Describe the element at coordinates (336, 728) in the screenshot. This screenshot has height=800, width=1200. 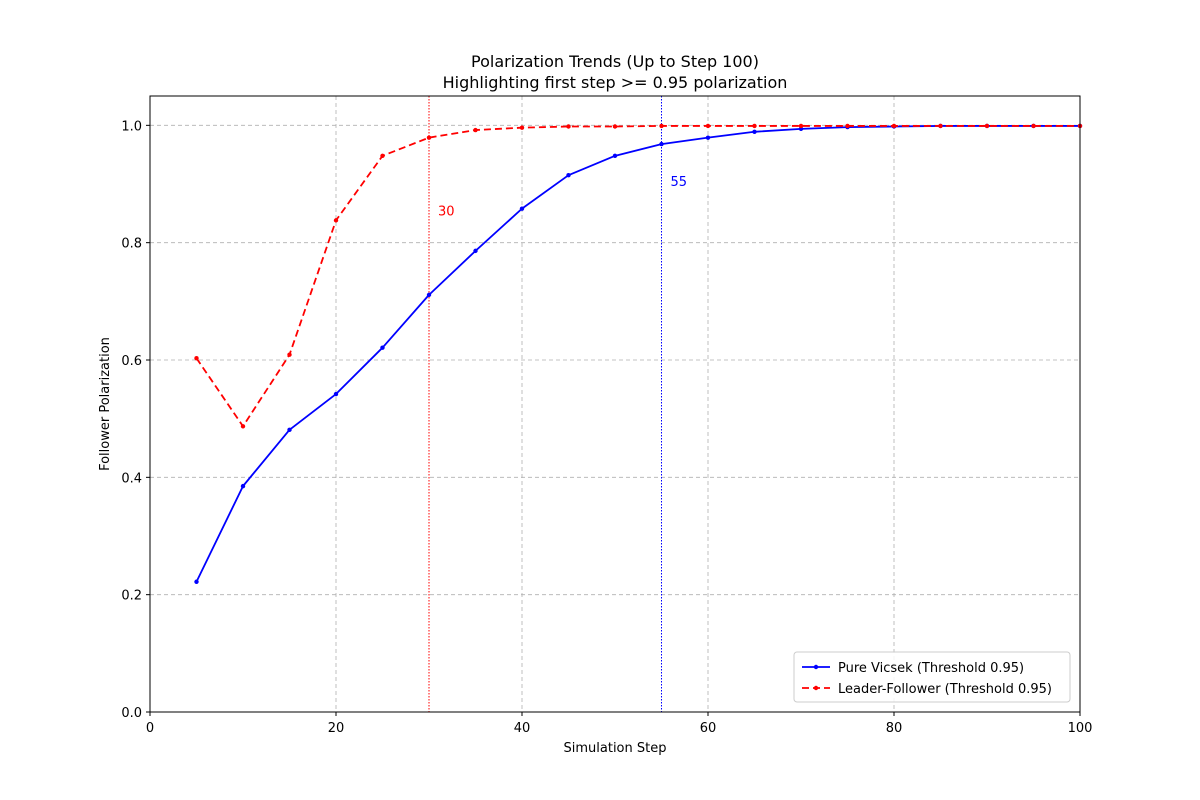
I see `x-tick-label: 20` at that location.